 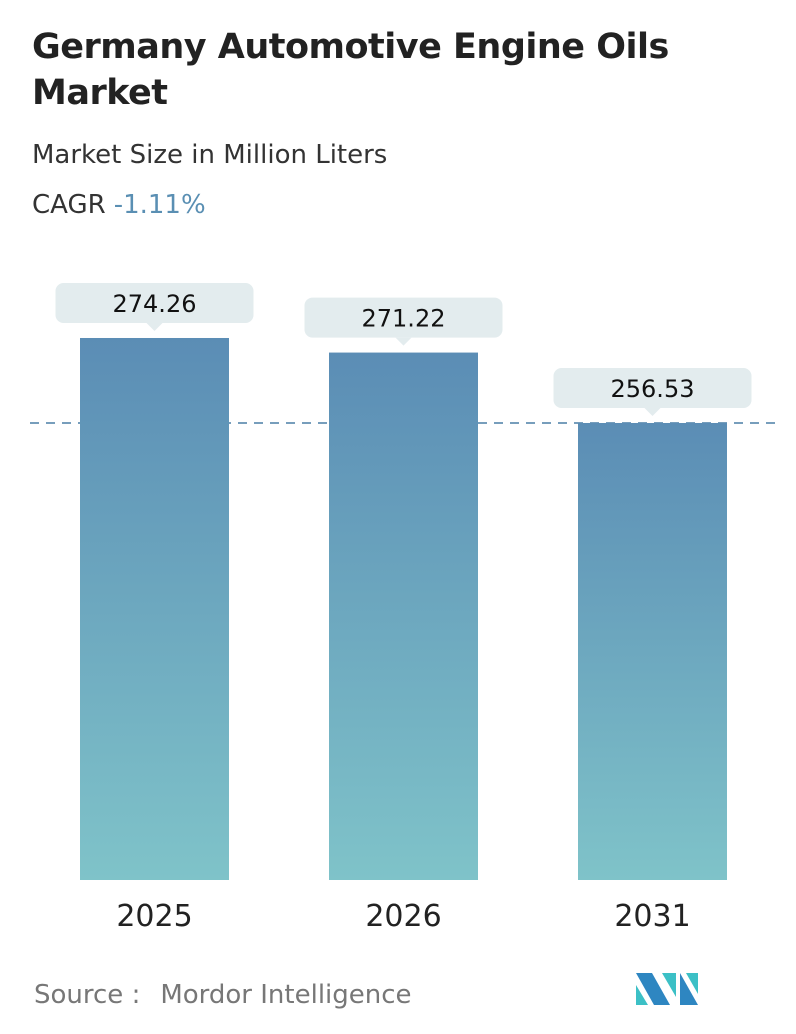 I want to click on data-label: 256.53, so click(x=653, y=389).